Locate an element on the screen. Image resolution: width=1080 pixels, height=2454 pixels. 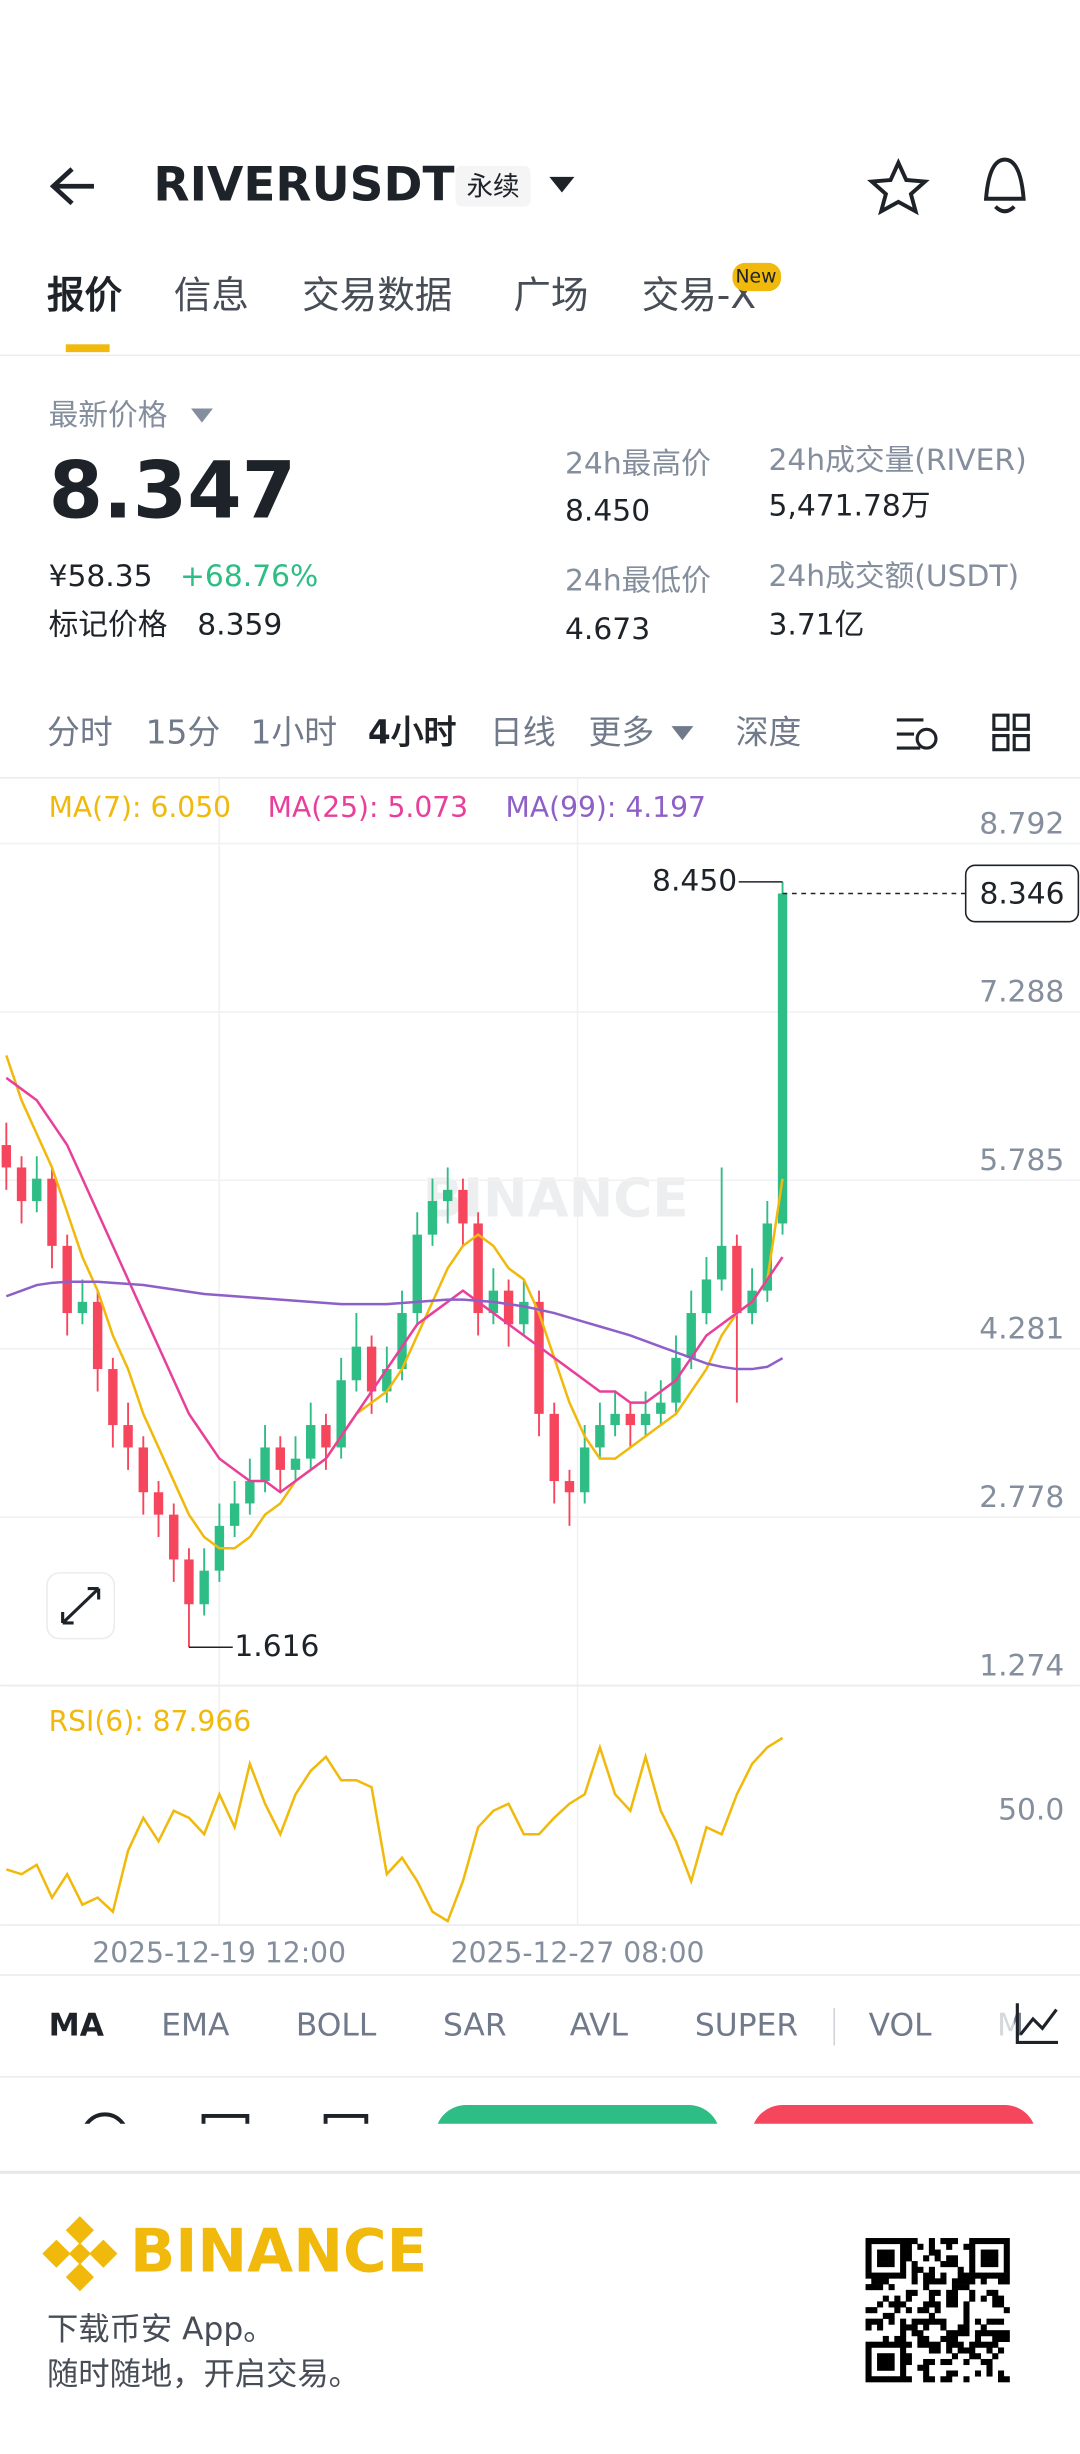
indicator-settings is located at coordinates (1037, 2023).